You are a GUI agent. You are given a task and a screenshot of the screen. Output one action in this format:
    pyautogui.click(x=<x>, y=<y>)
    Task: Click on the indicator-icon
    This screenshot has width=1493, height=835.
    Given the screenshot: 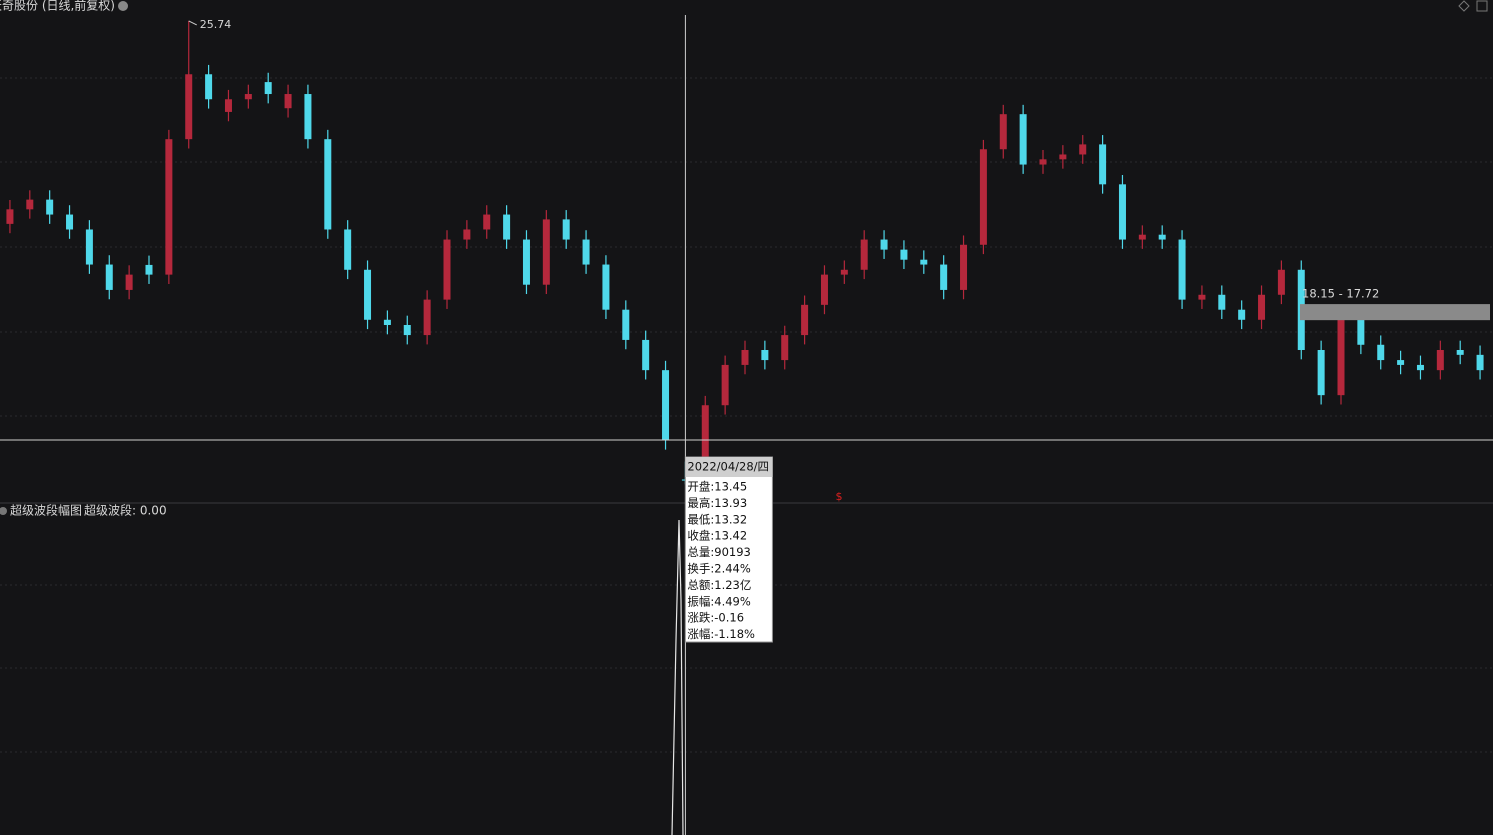 What is the action you would take?
    pyautogui.click(x=3, y=511)
    